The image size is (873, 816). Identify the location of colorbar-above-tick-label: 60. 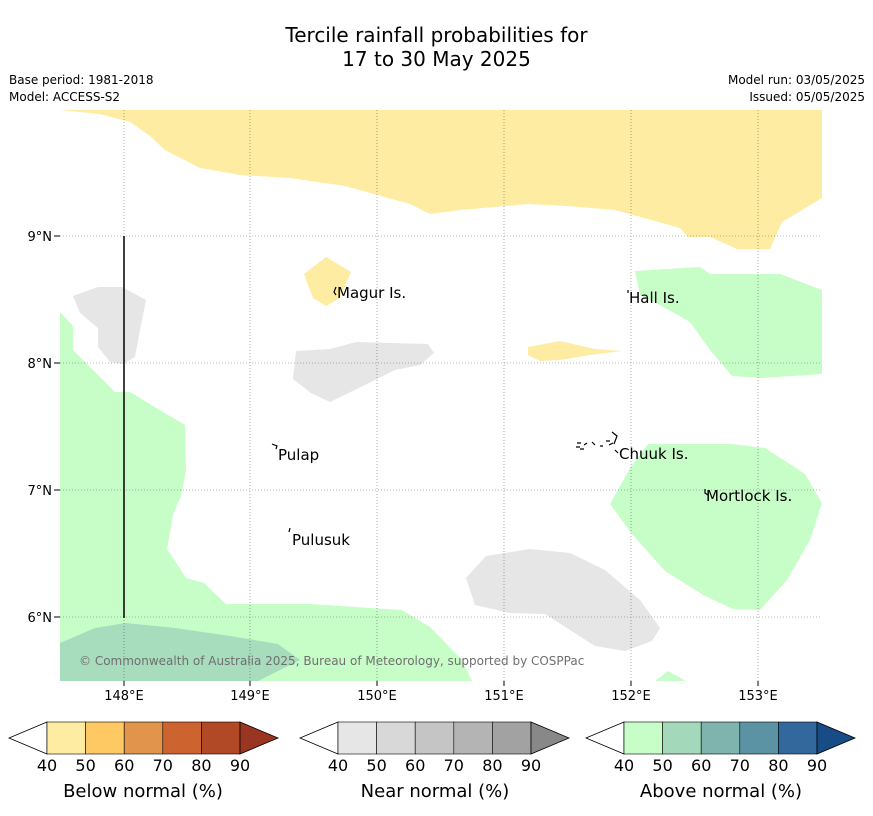
(701, 765).